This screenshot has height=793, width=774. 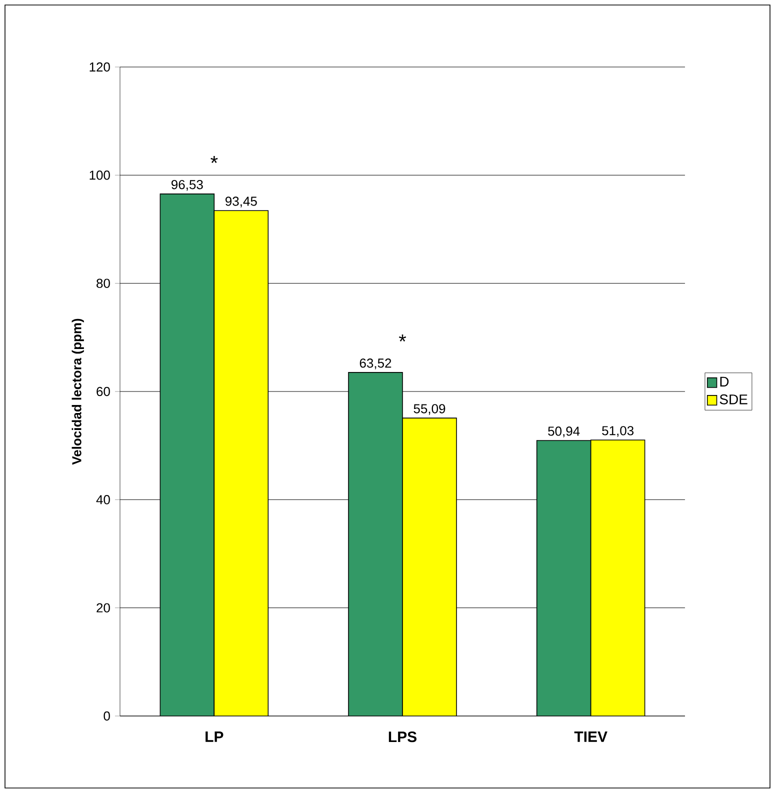 What do you see at coordinates (187, 185) in the screenshot?
I see `data-label: 96,53` at bounding box center [187, 185].